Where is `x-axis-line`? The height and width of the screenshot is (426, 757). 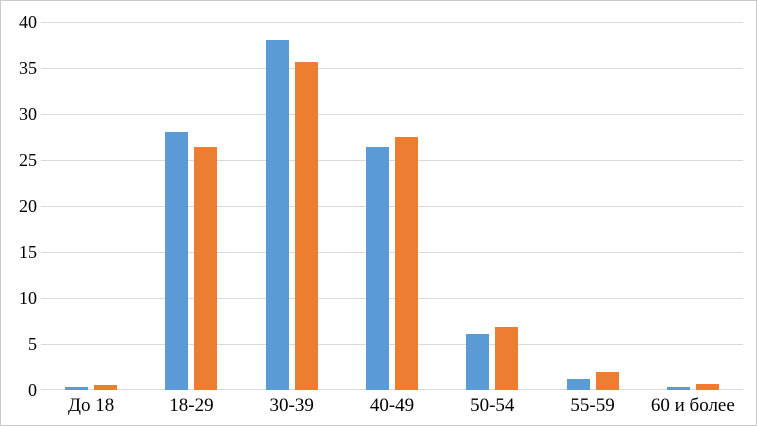
x-axis-line is located at coordinates (392, 389).